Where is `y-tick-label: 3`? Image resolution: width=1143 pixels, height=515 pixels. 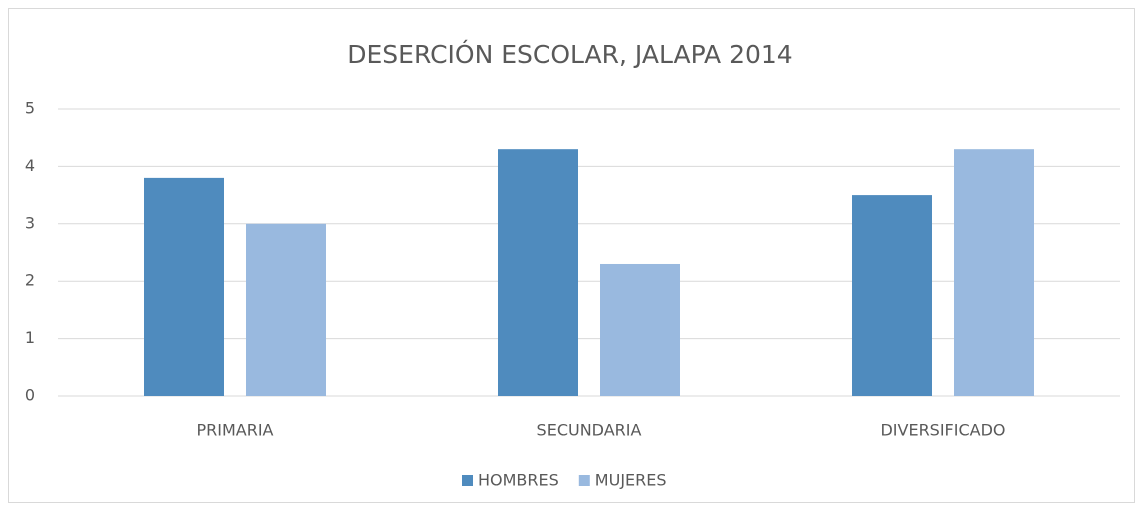
y-tick-label: 3 is located at coordinates (30, 222).